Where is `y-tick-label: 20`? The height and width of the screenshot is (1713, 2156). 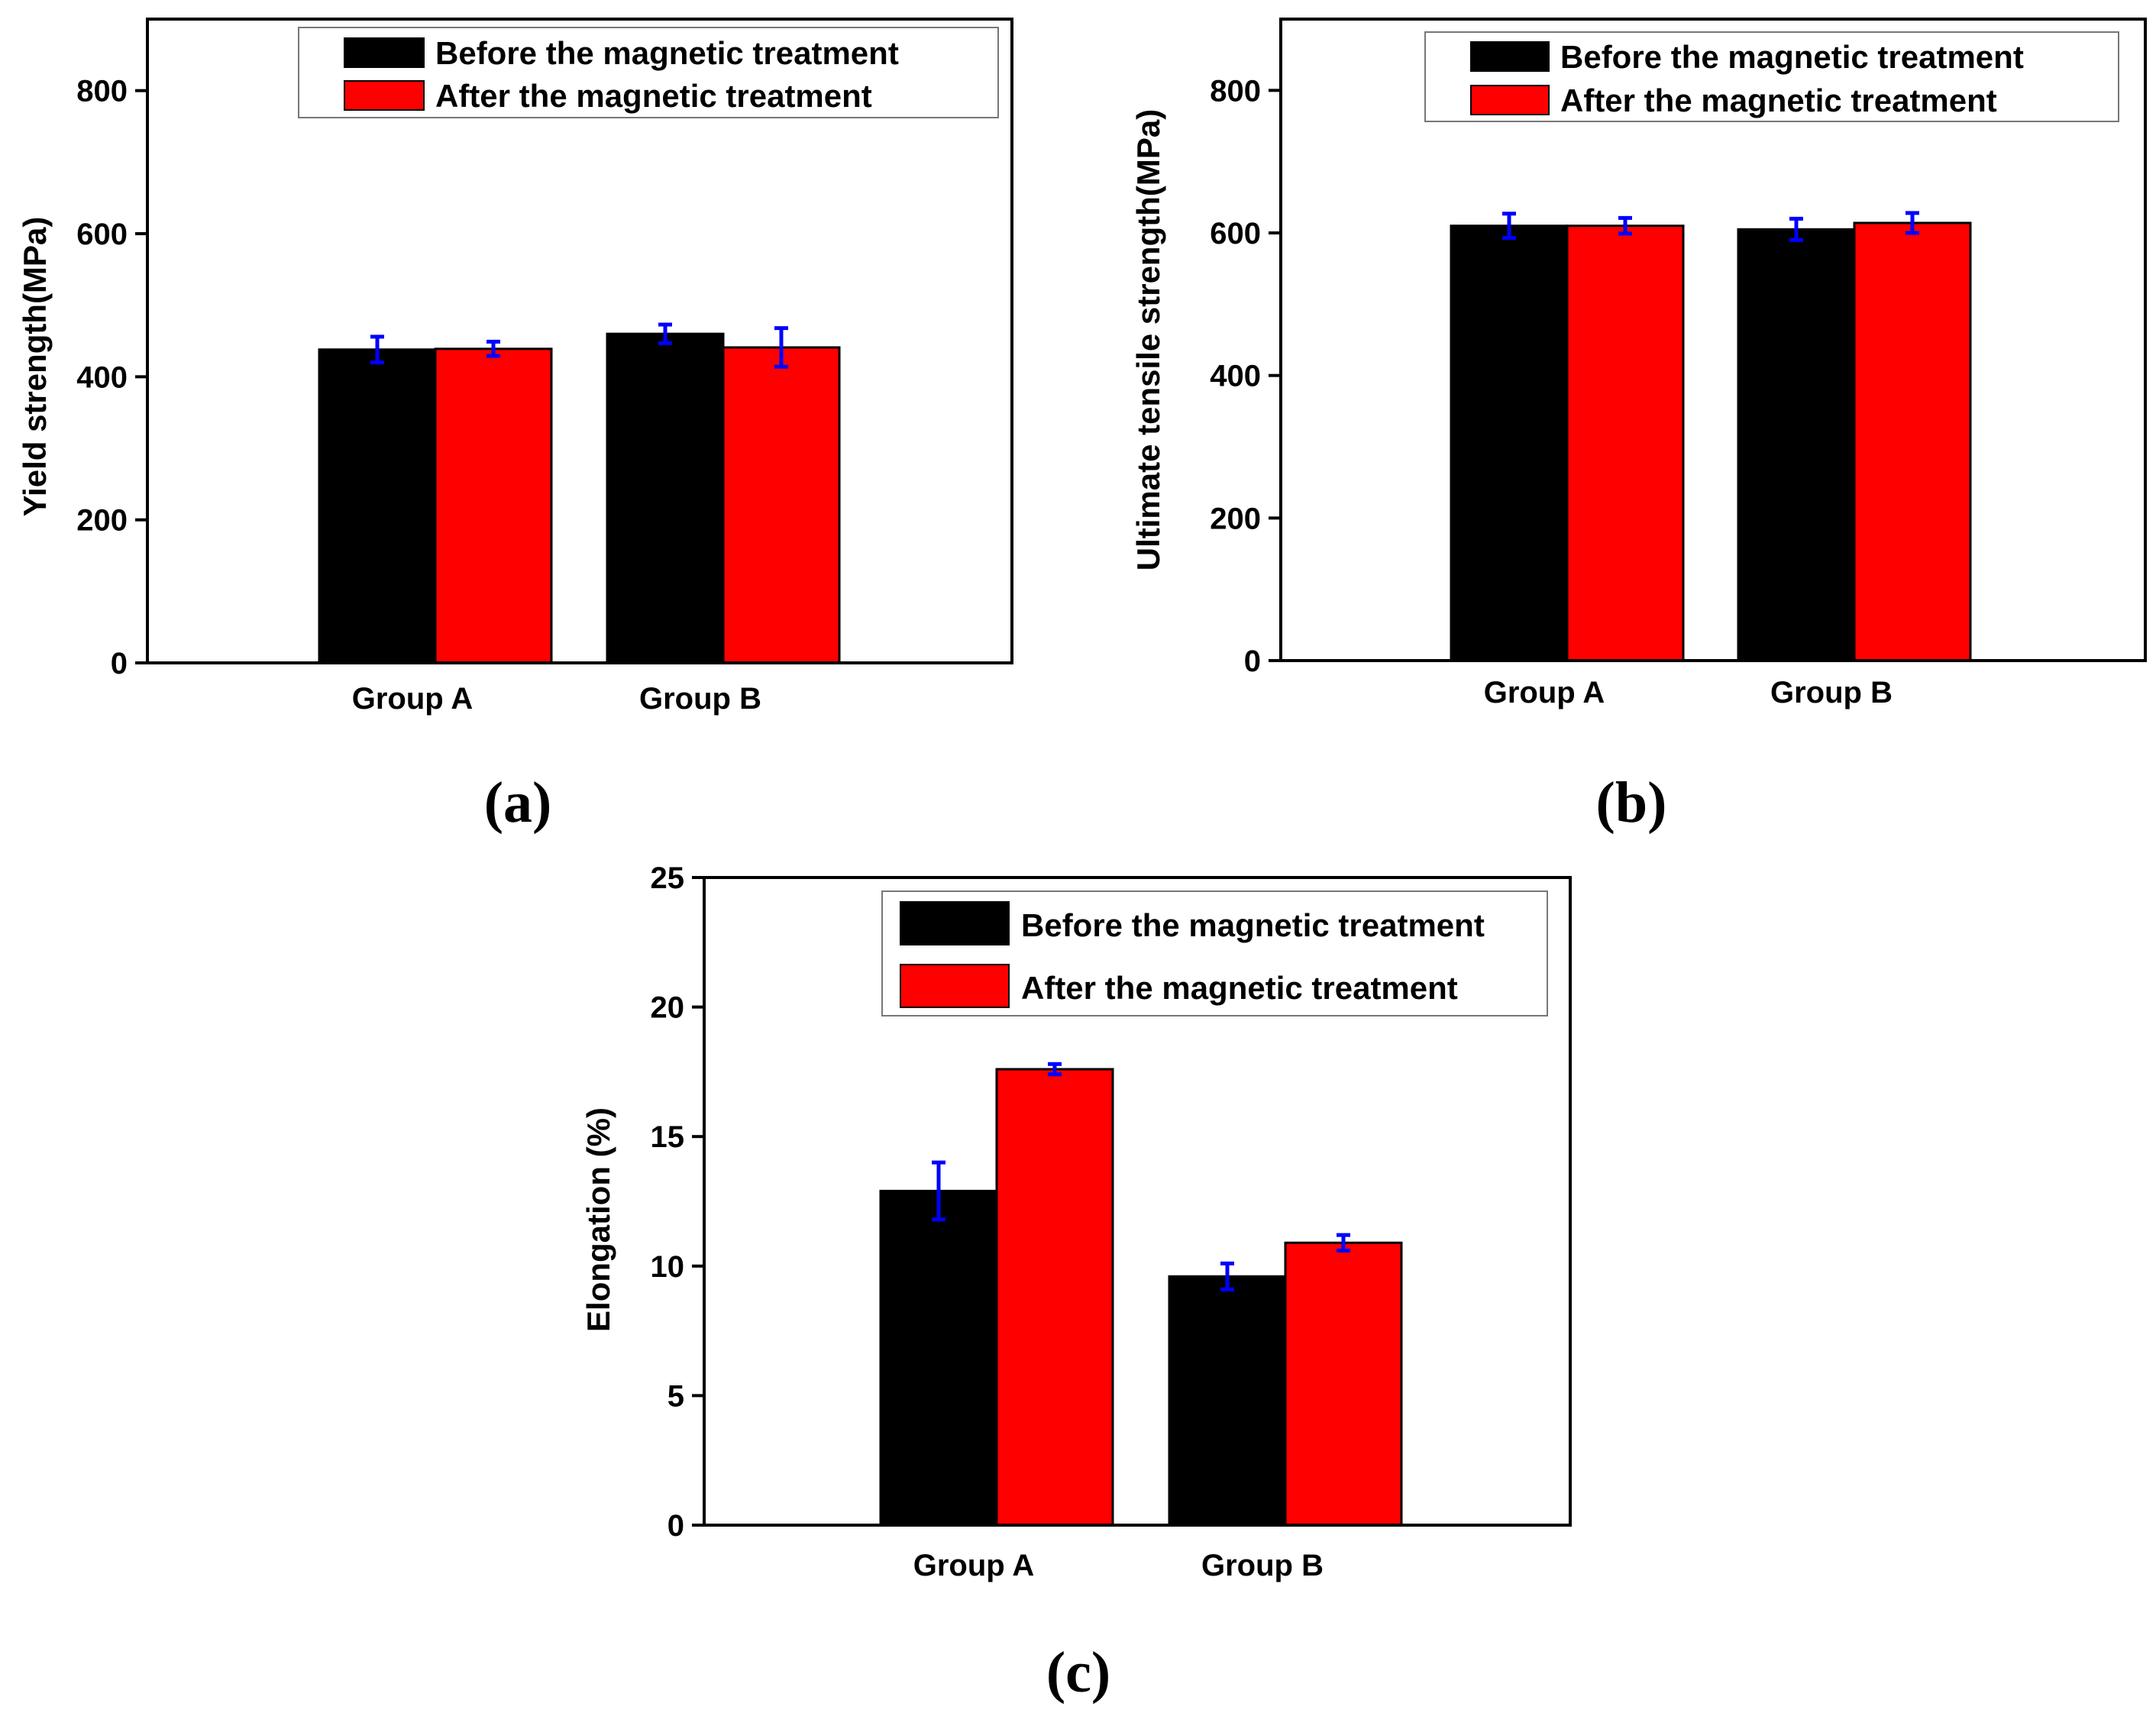
y-tick-label: 20 is located at coordinates (668, 1008).